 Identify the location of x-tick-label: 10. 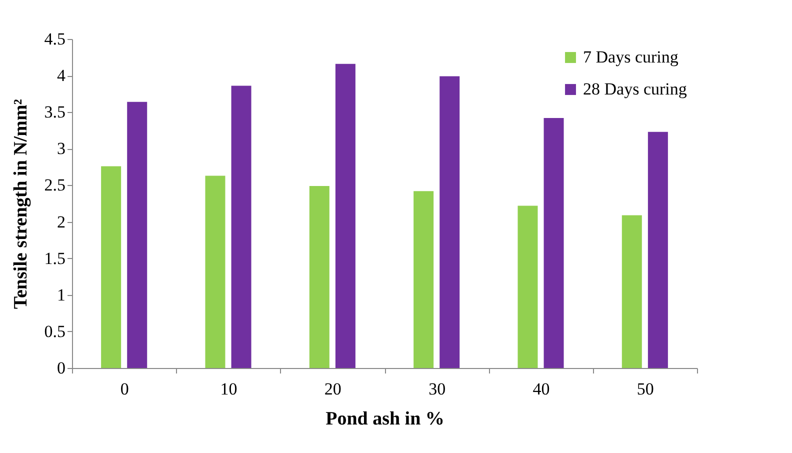
(229, 389).